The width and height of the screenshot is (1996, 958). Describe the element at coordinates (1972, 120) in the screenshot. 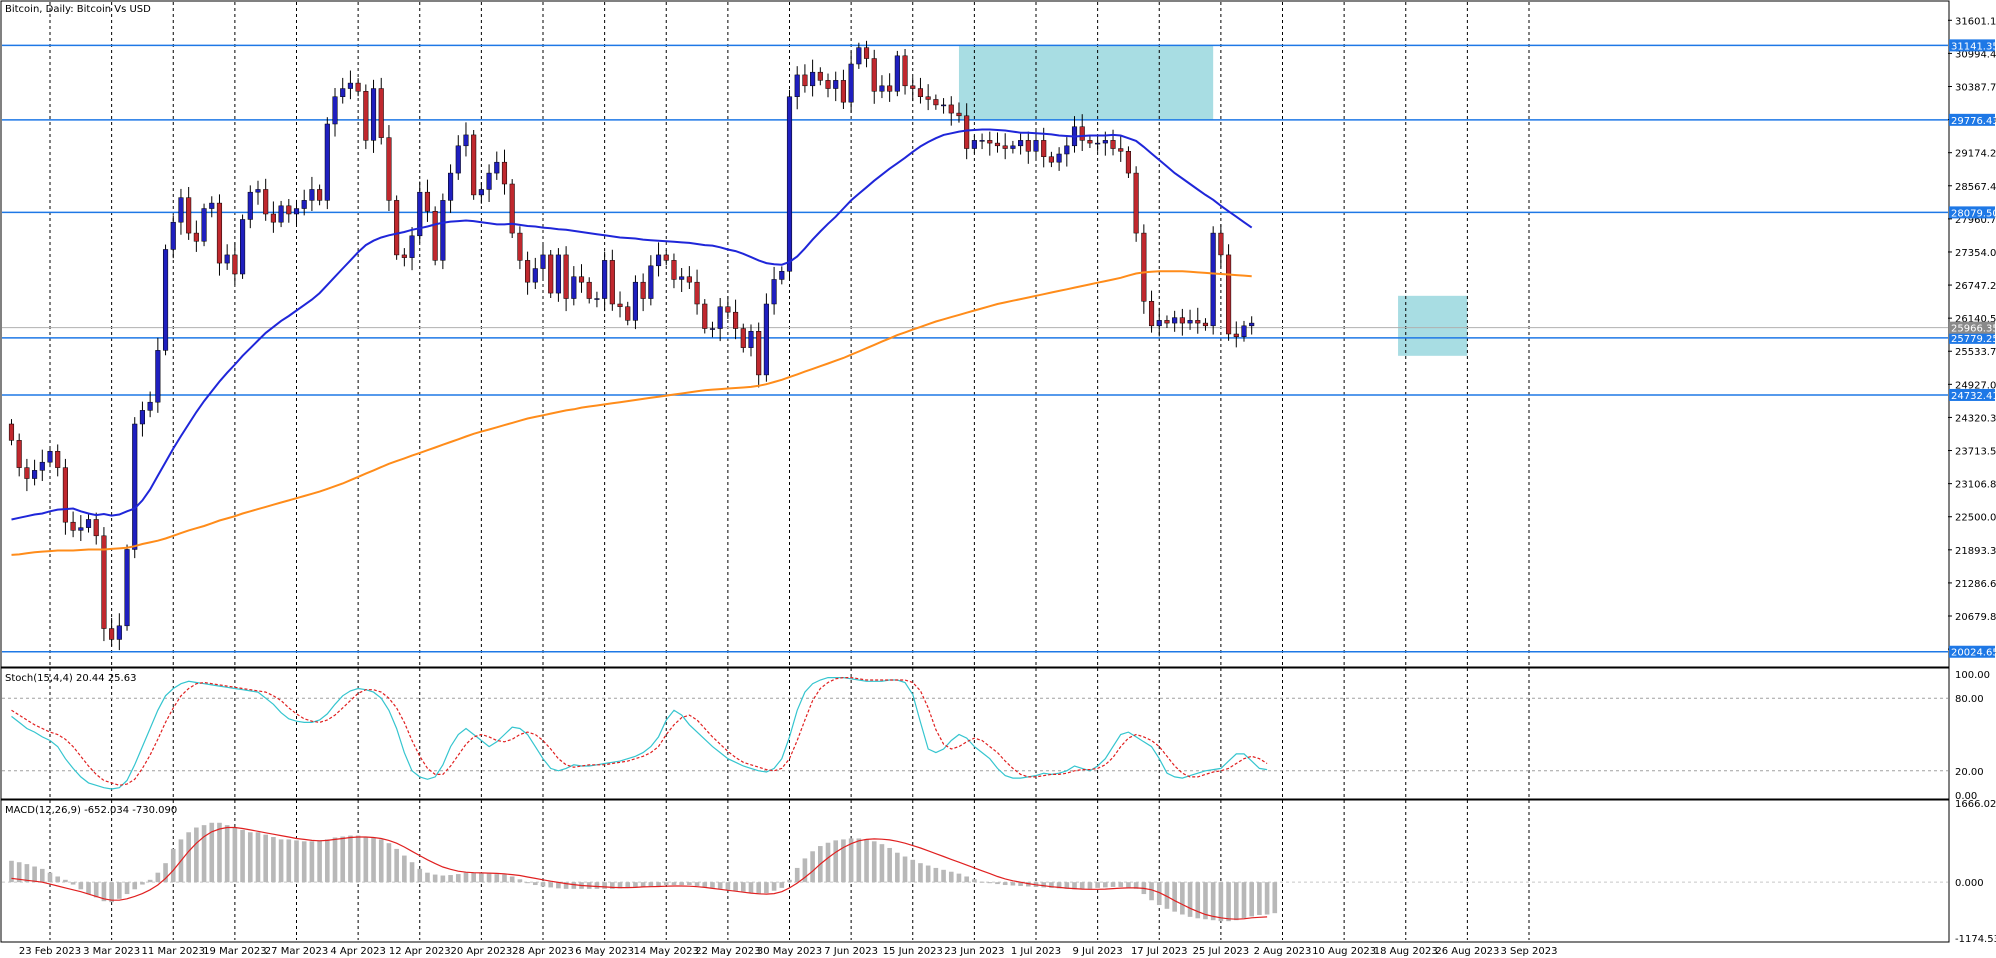

I see `level-tag: 29776.43` at that location.